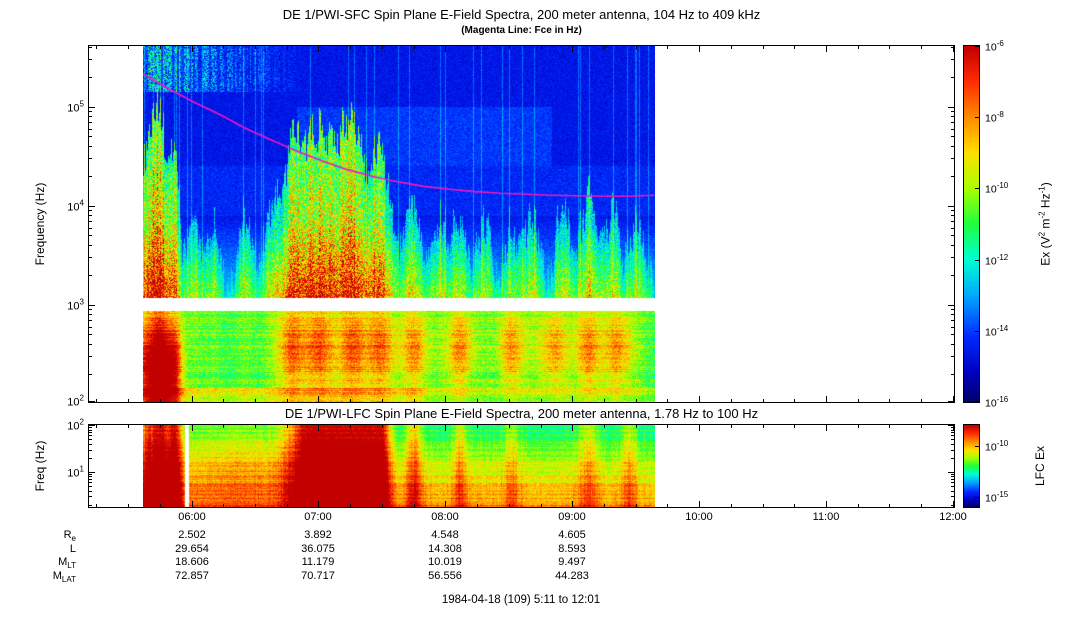  Describe the element at coordinates (445, 517) in the screenshot. I see `x-tick-label: 08:00` at that location.